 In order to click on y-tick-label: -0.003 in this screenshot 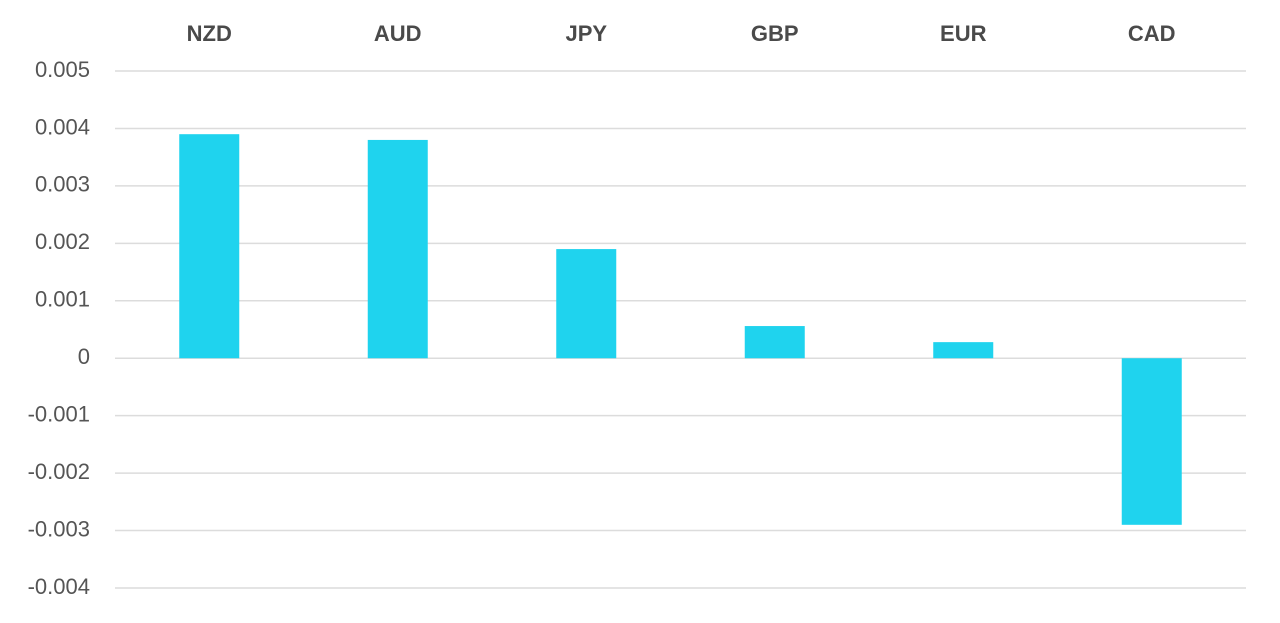, I will do `click(59, 528)`.